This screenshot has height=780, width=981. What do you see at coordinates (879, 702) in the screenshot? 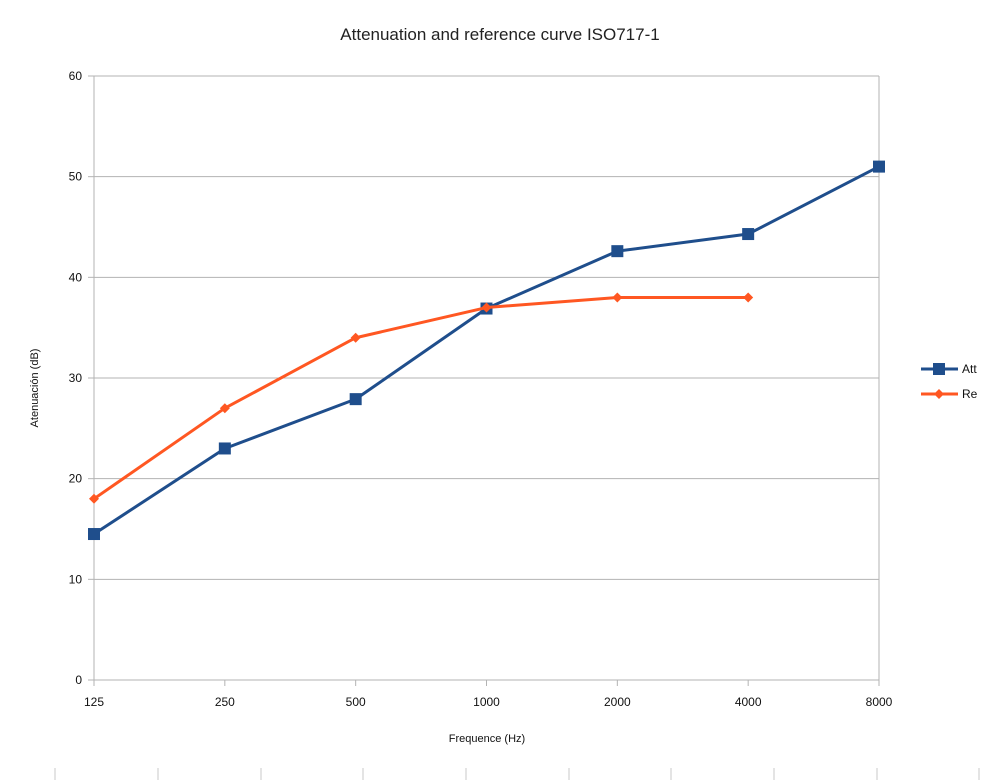
I see `x-tick-label: 8000` at bounding box center [879, 702].